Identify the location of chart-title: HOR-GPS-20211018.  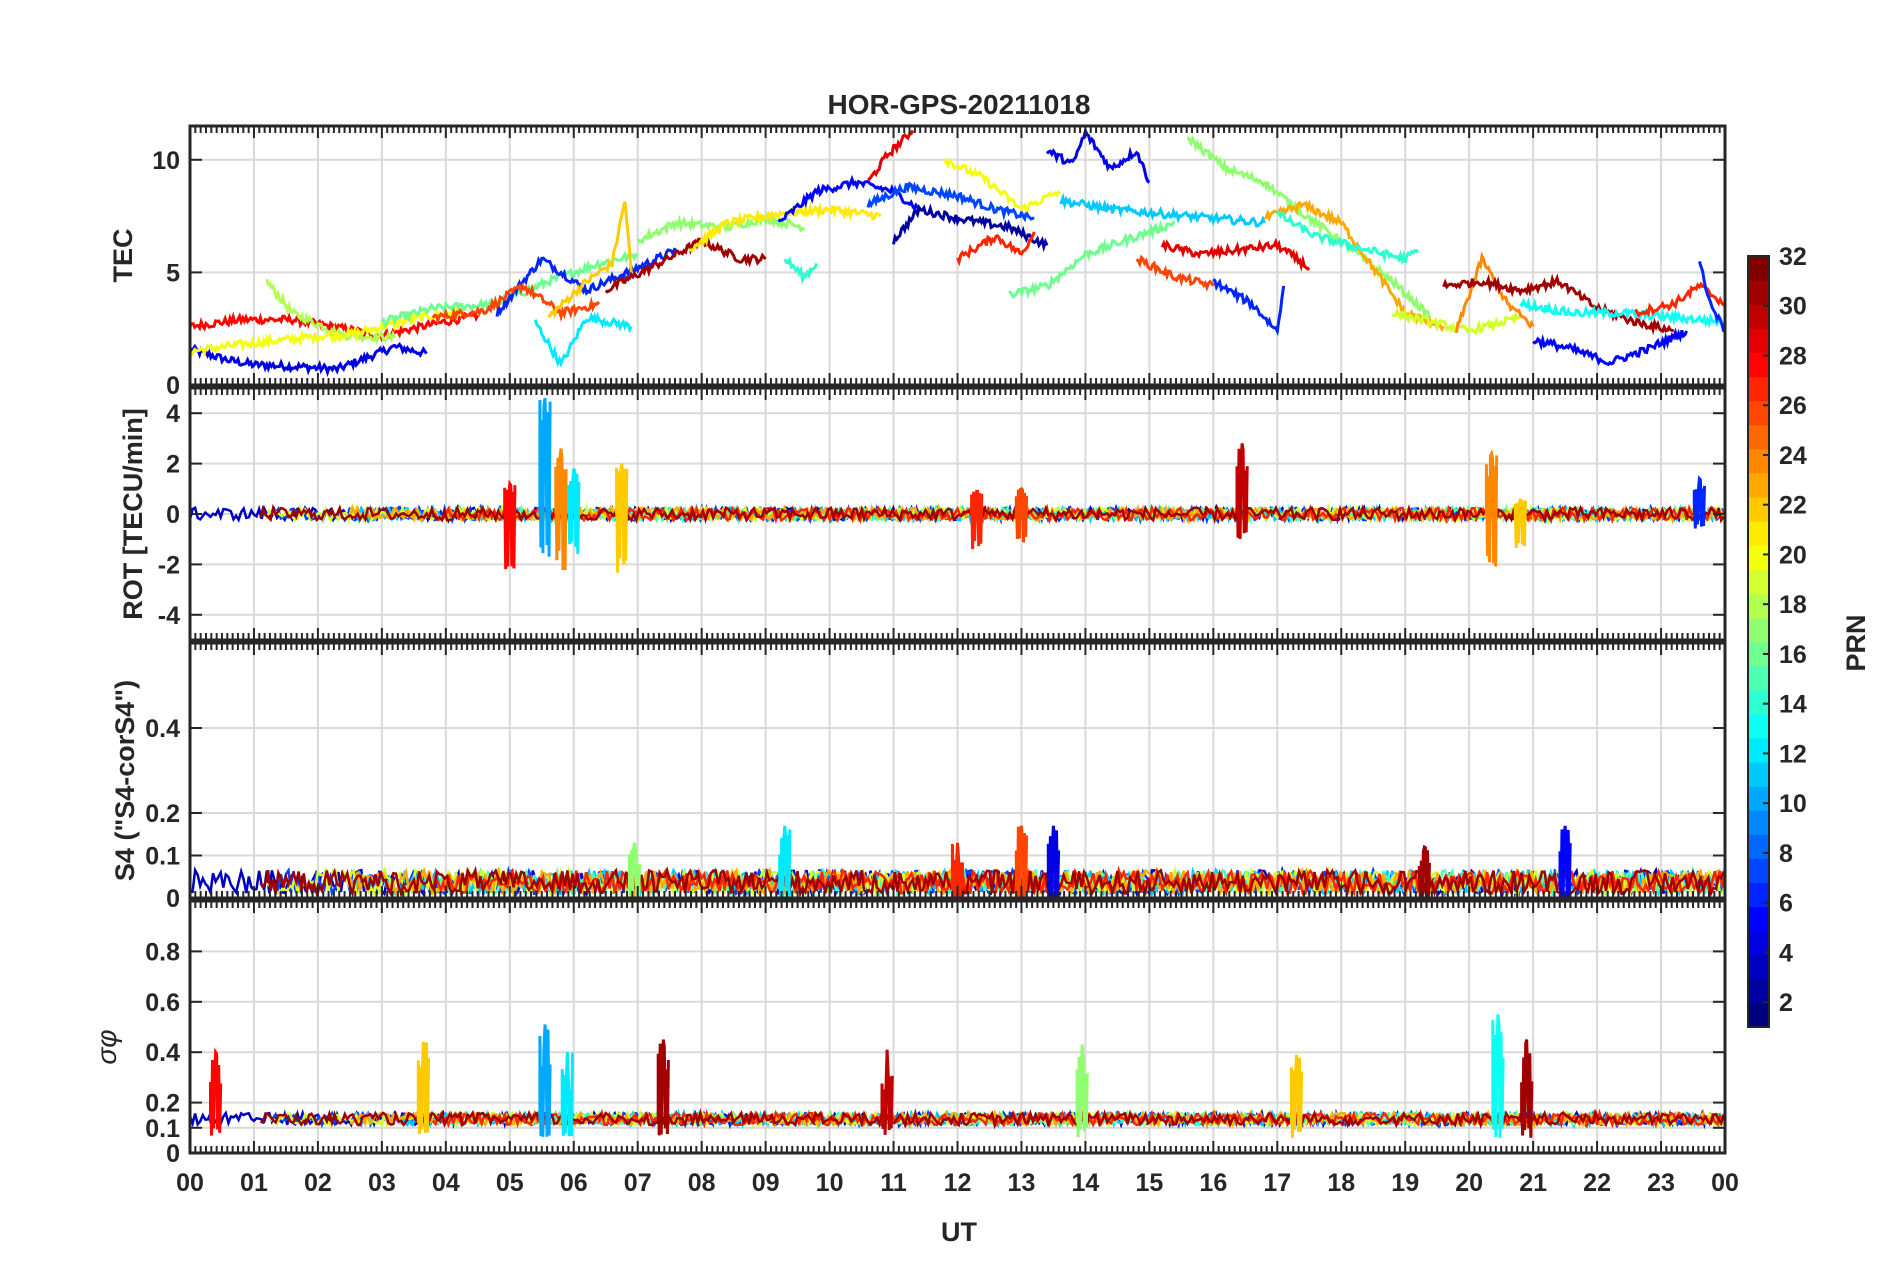
(958, 104).